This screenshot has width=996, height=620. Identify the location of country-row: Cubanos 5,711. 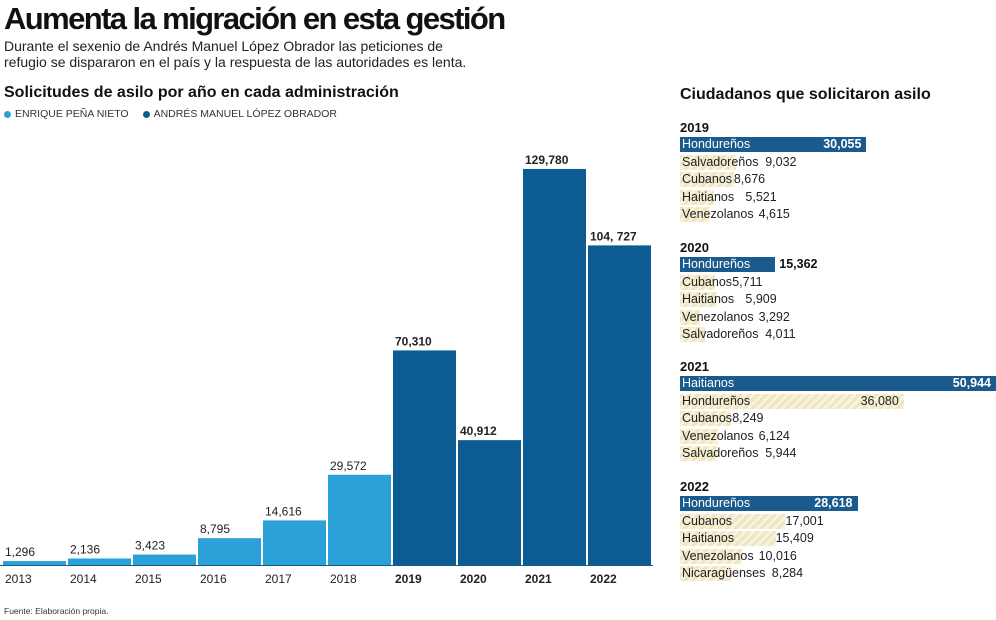
(838, 283).